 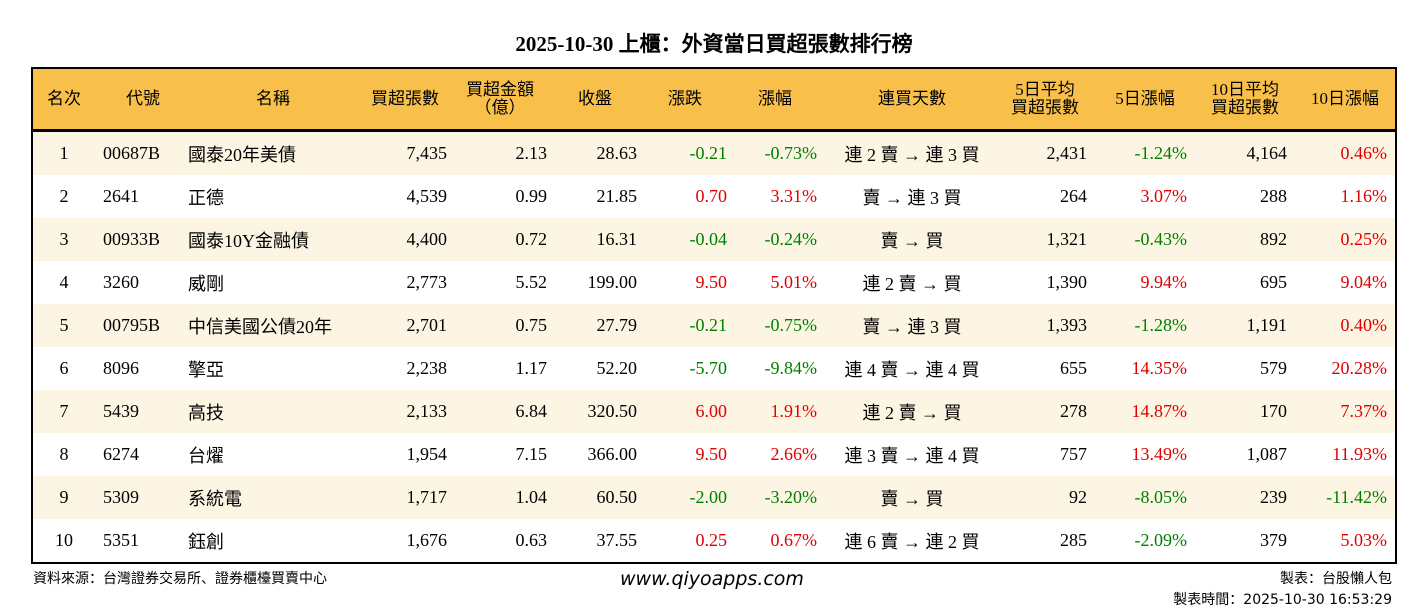 What do you see at coordinates (1345, 98) in the screenshot?
I see `header-pct10: 10日漲幅` at bounding box center [1345, 98].